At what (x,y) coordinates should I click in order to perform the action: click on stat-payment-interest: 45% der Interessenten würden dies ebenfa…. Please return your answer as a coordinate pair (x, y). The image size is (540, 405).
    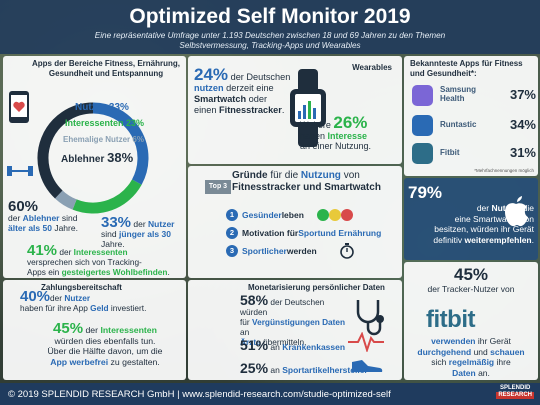
    Looking at the image, I should click on (105, 343).